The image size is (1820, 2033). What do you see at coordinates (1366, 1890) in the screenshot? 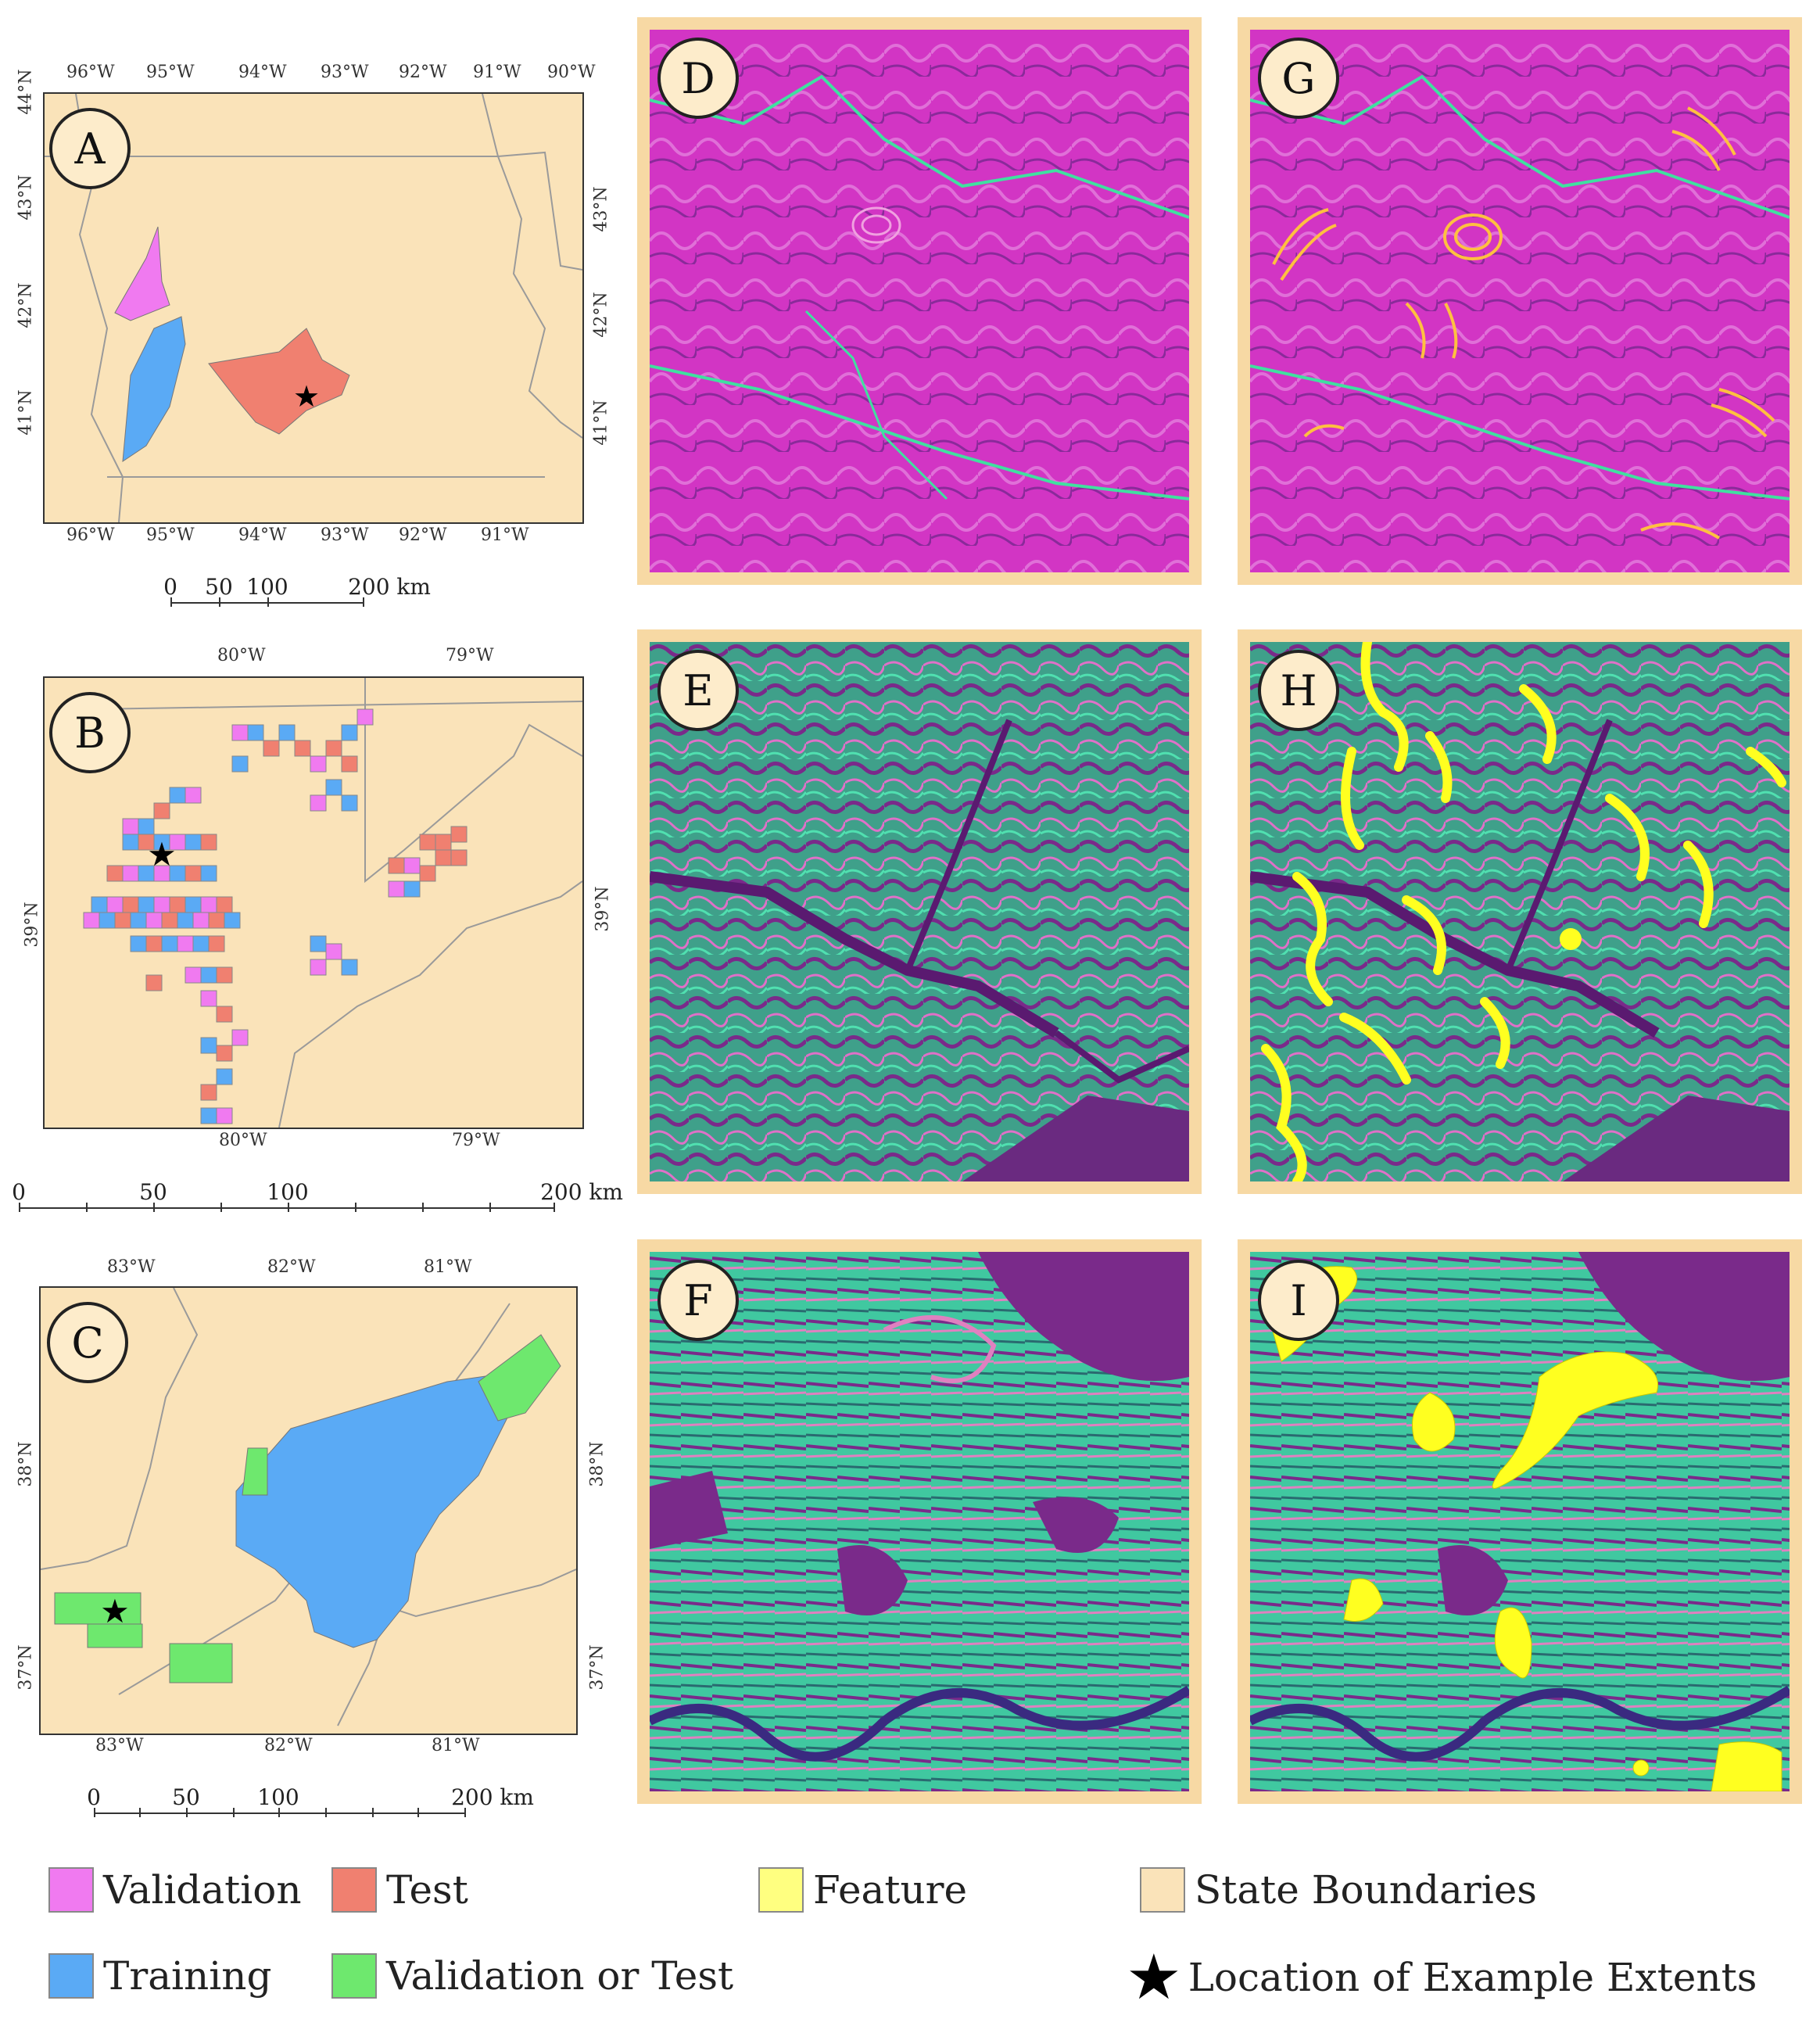
I see `legend-state-boundaries-label: State Boundaries` at bounding box center [1366, 1890].